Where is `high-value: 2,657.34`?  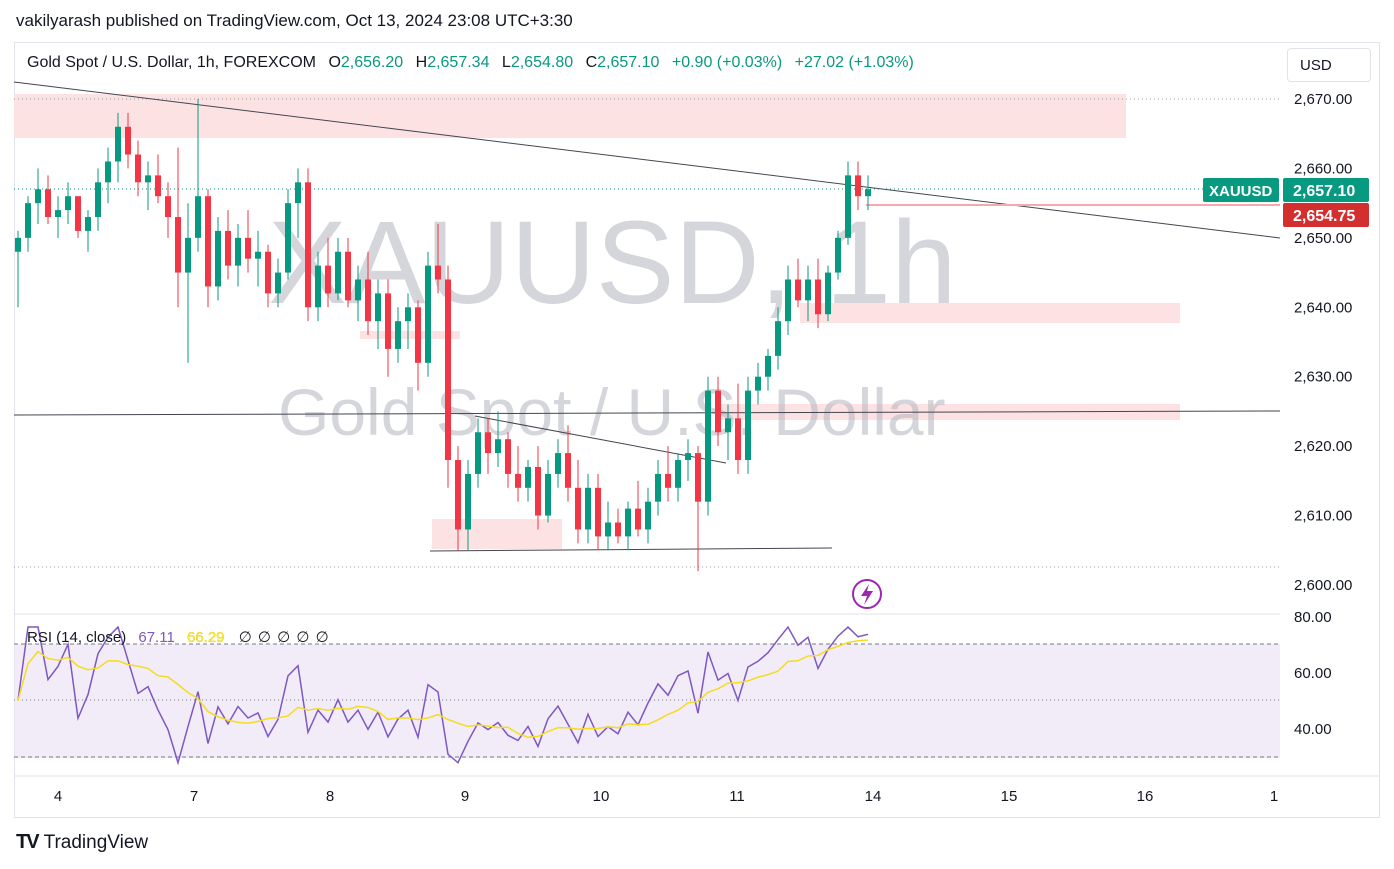 high-value: 2,657.34 is located at coordinates (458, 62).